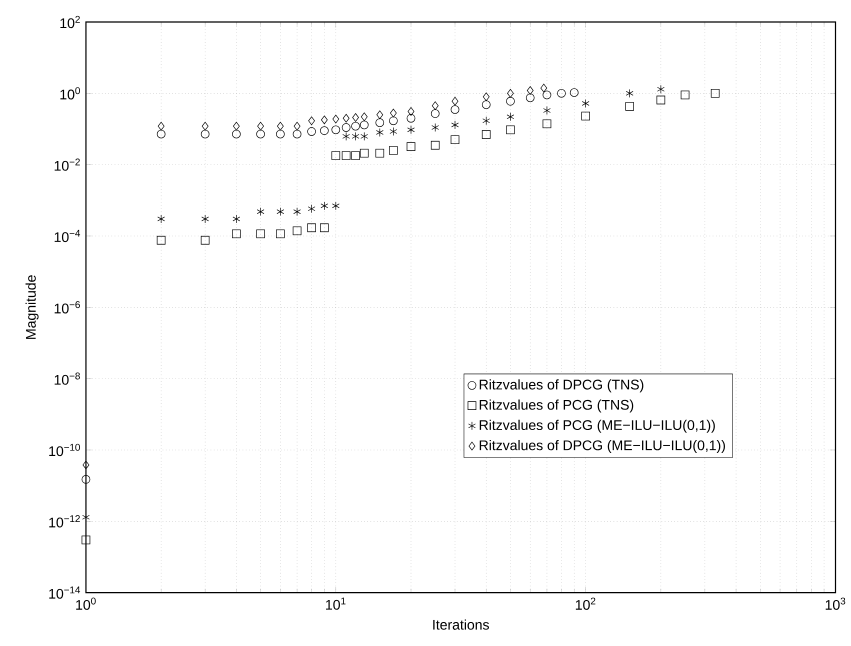 The width and height of the screenshot is (851, 646). Describe the element at coordinates (836, 604) in the screenshot. I see `x-tick-label: 10$^{3}$` at that location.